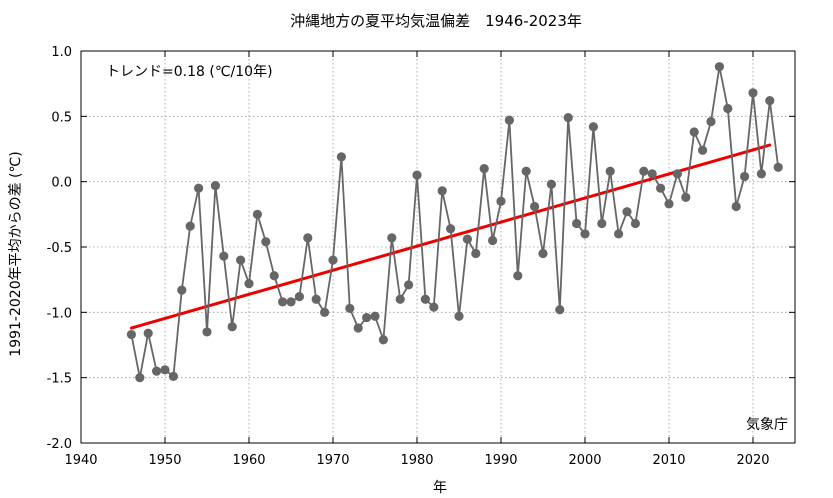  What do you see at coordinates (59, 248) in the screenshot?
I see `y-tick-label: -0.5` at bounding box center [59, 248].